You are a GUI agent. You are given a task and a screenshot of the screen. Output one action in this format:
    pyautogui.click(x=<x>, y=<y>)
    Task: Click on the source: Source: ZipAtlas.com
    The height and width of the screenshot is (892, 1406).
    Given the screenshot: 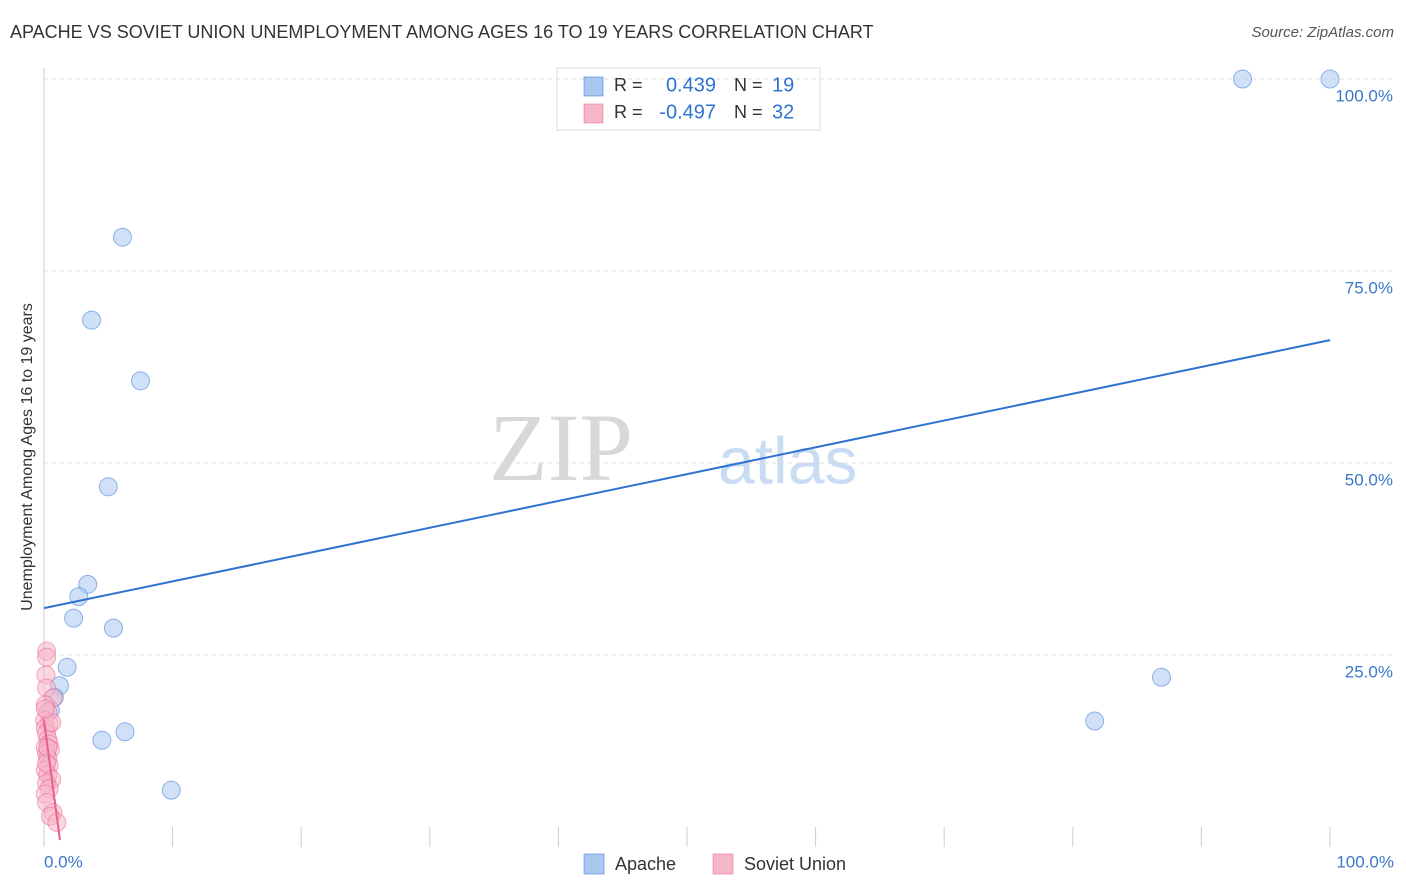 What is the action you would take?
    pyautogui.click(x=1322, y=32)
    